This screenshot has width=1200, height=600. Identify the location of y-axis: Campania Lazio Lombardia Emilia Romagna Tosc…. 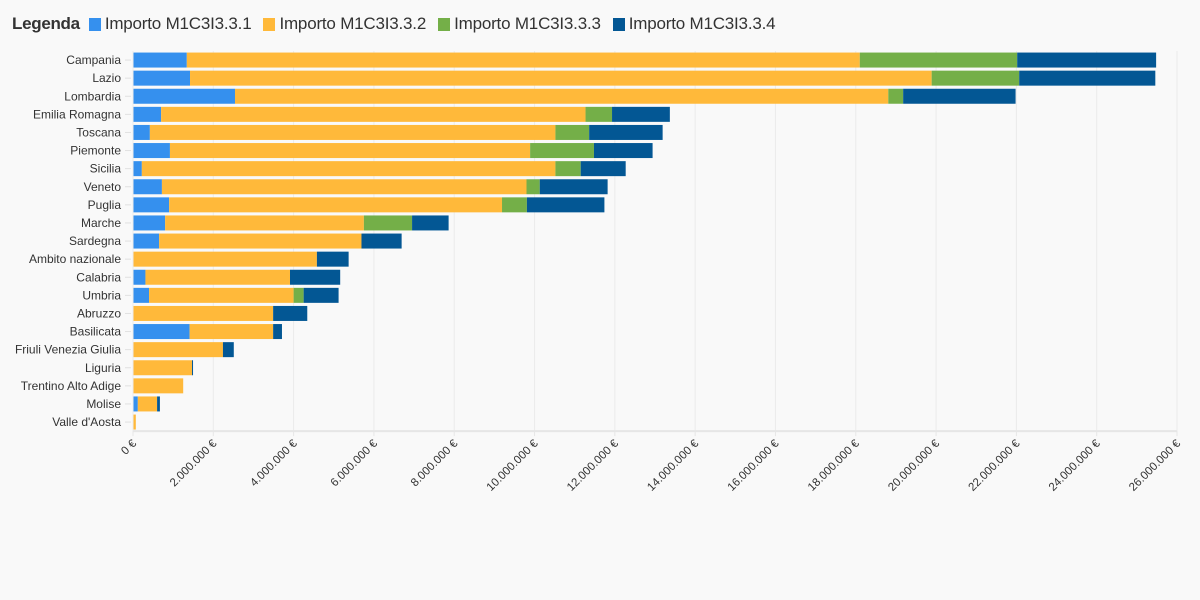
(74, 241).